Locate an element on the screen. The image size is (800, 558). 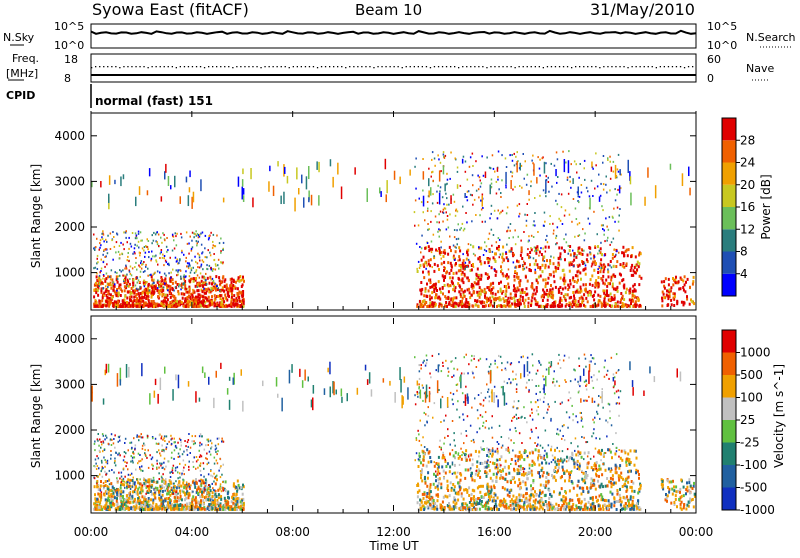
colorbar-swatch is located at coordinates (729, 174).